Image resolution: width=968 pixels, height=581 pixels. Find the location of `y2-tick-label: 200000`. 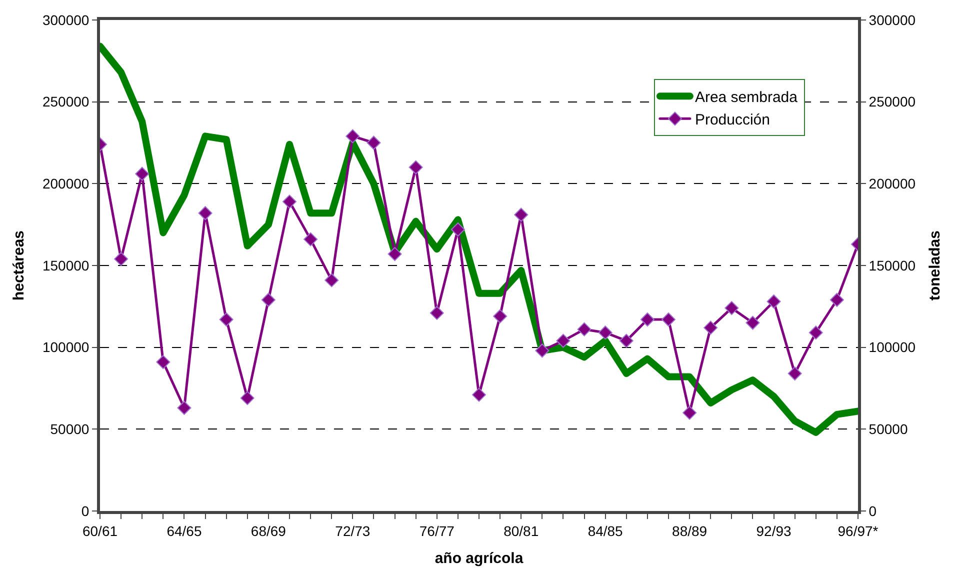

y2-tick-label: 200000 is located at coordinates (892, 184).